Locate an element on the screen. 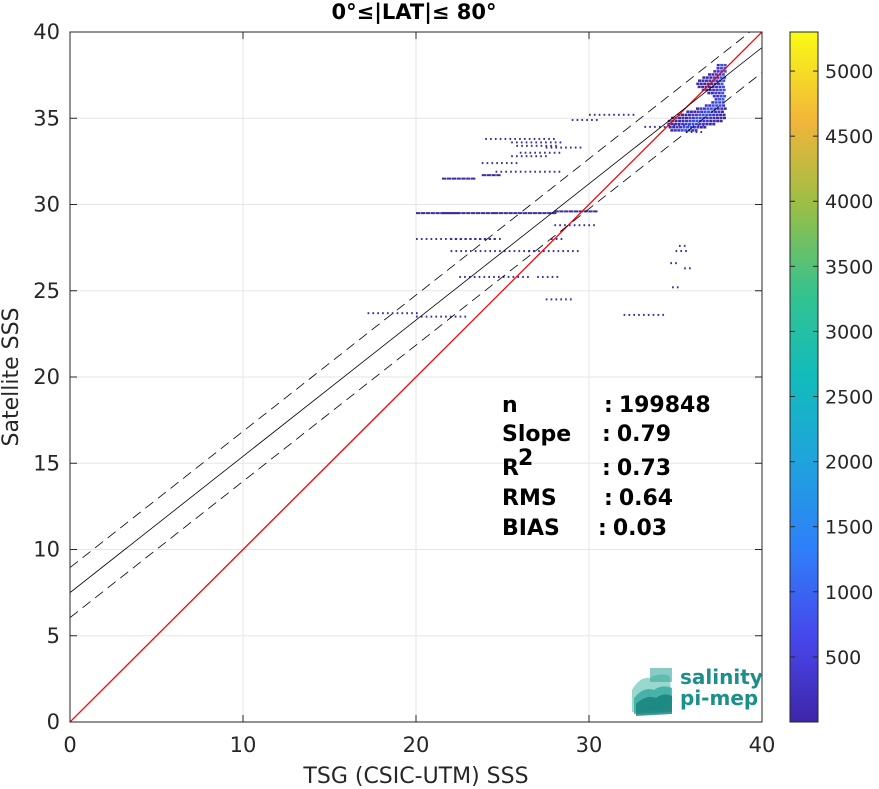 This screenshot has width=879, height=789. stat-value: :199848 is located at coordinates (657, 405).